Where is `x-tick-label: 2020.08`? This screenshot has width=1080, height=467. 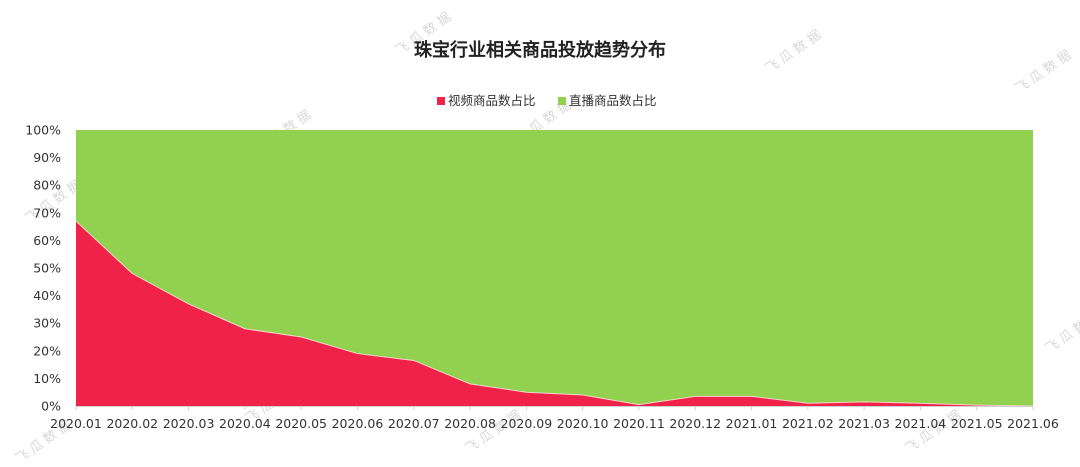 x-tick-label: 2020.08 is located at coordinates (470, 423).